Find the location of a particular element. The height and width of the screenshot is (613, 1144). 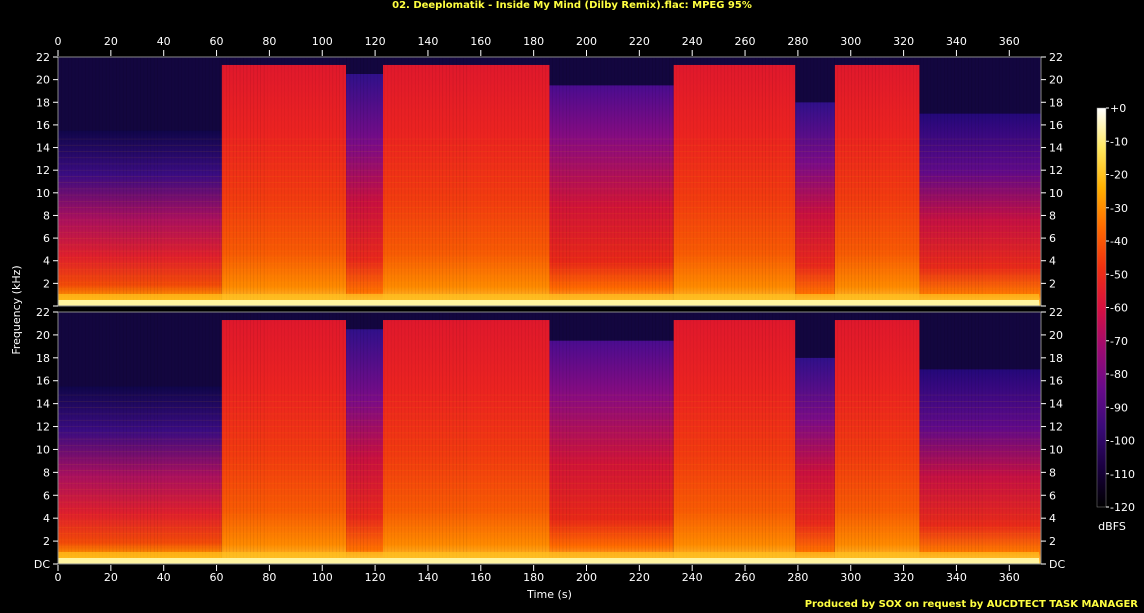

y-tick-label-left: 22 is located at coordinates (43, 312).